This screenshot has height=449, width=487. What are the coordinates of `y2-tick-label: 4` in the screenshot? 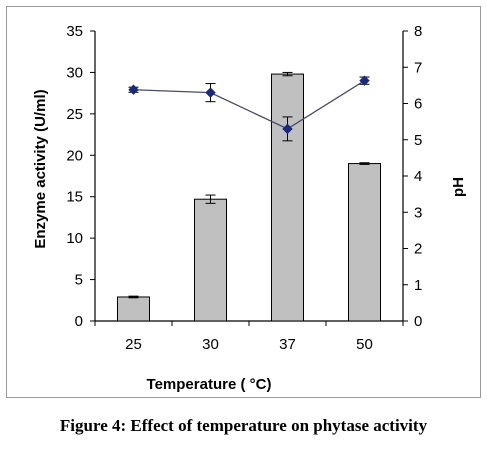 It's located at (418, 176).